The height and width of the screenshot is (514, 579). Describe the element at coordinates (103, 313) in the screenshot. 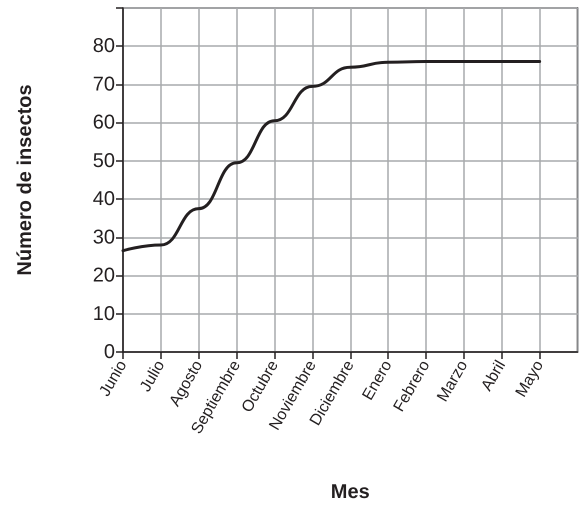

I see `y-tick-label: 10` at that location.